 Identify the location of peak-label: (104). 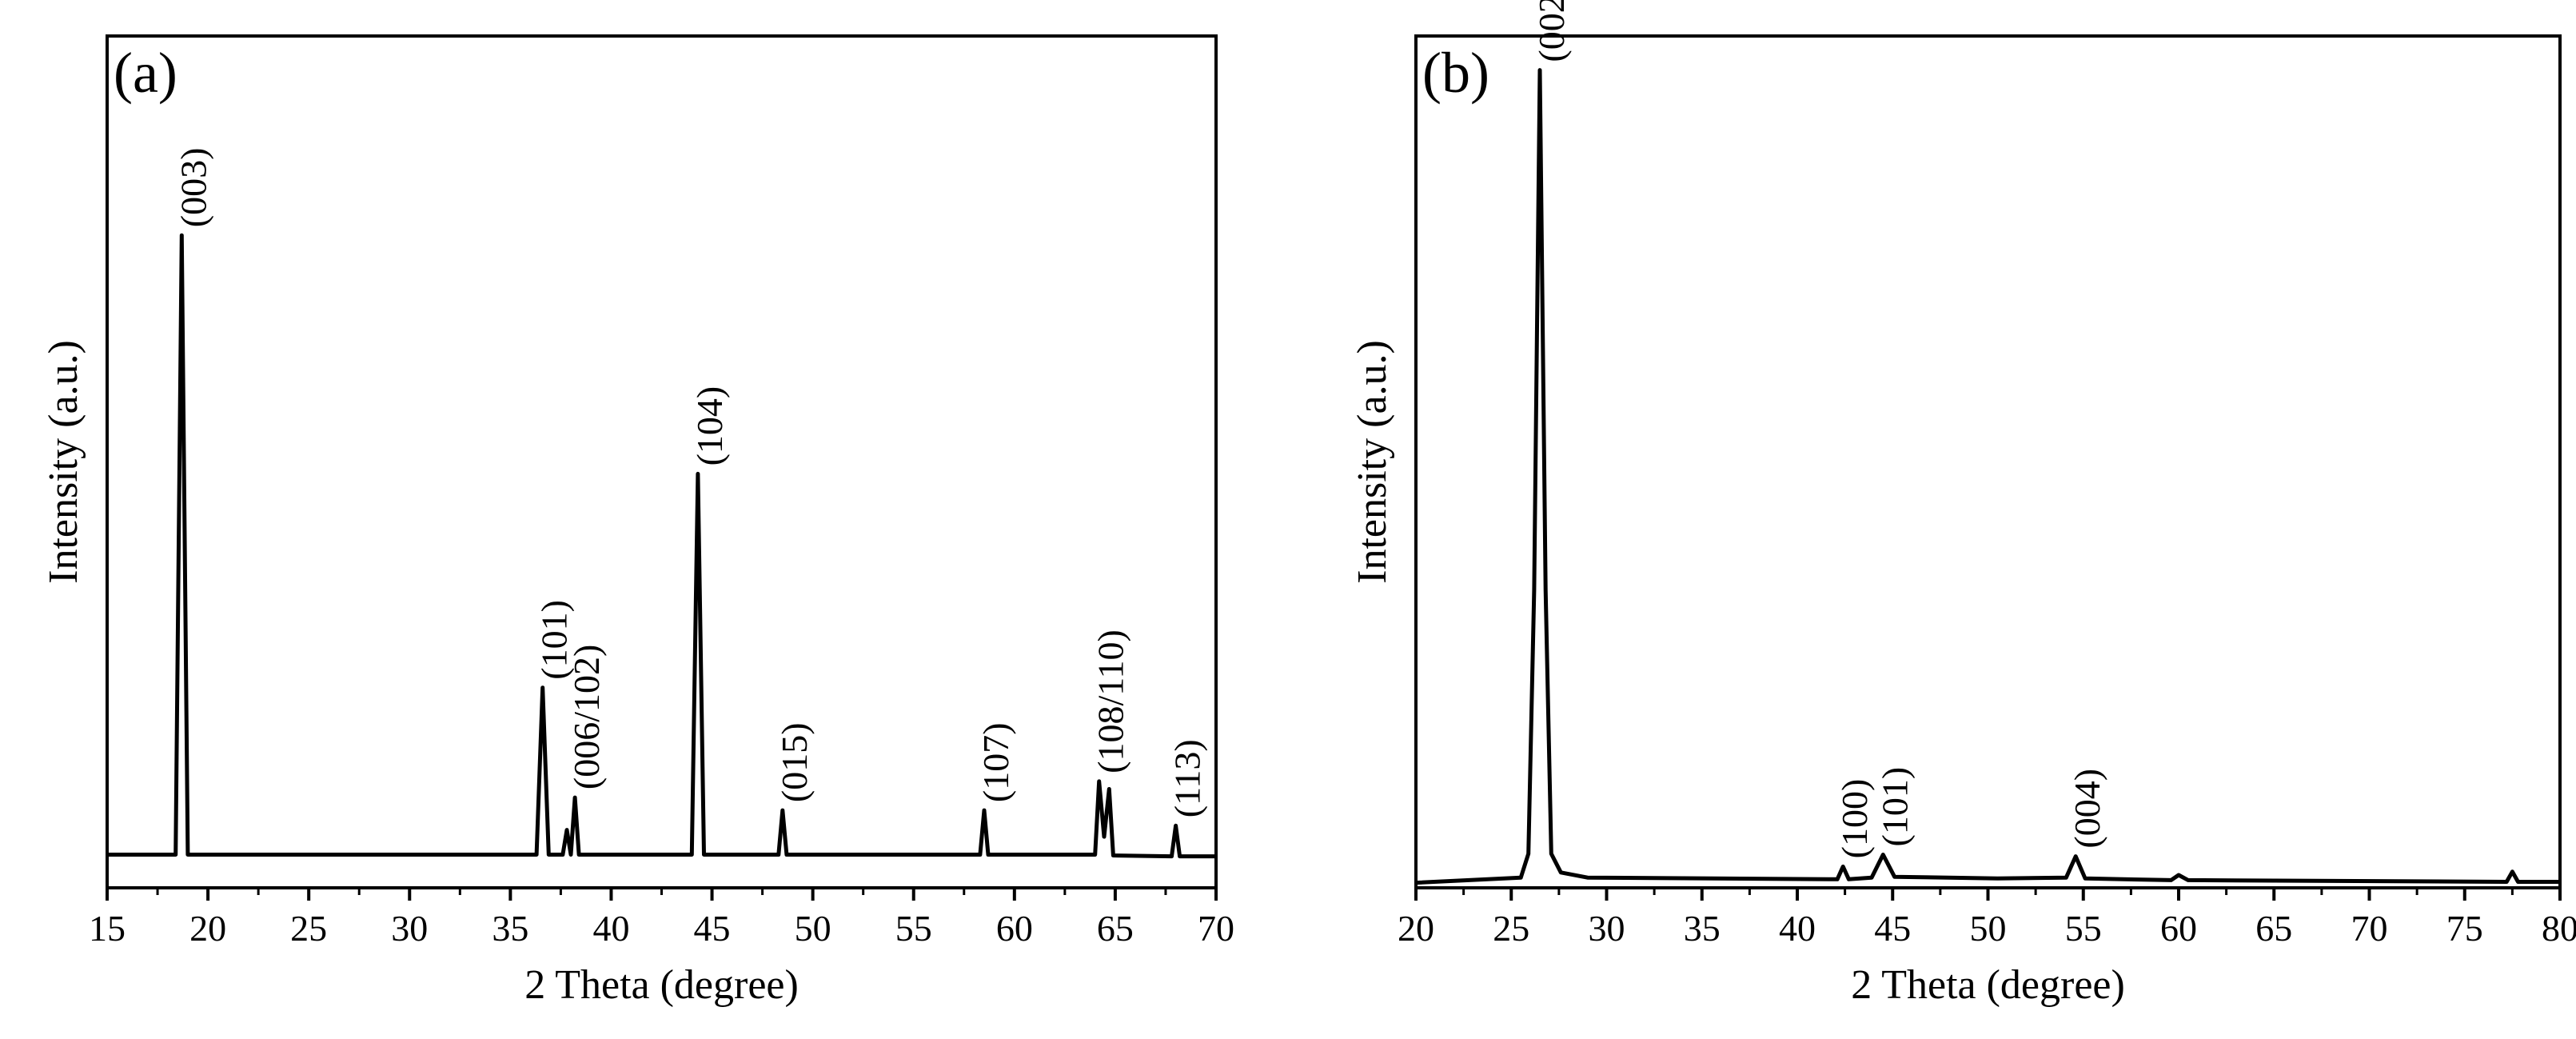
(709, 426).